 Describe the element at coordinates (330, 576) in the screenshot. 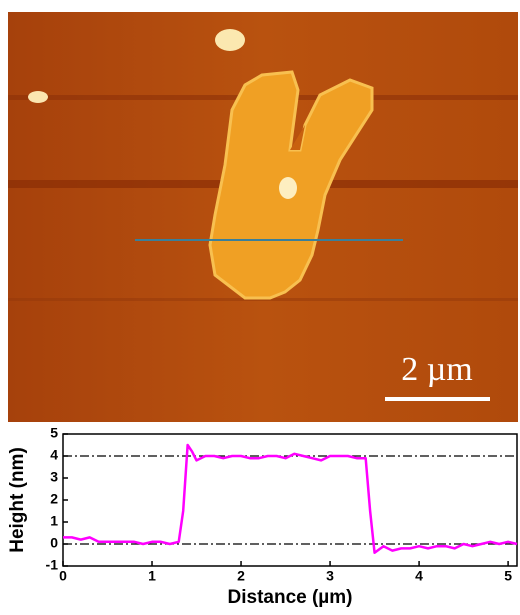

I see `x-tick-label: 3` at that location.